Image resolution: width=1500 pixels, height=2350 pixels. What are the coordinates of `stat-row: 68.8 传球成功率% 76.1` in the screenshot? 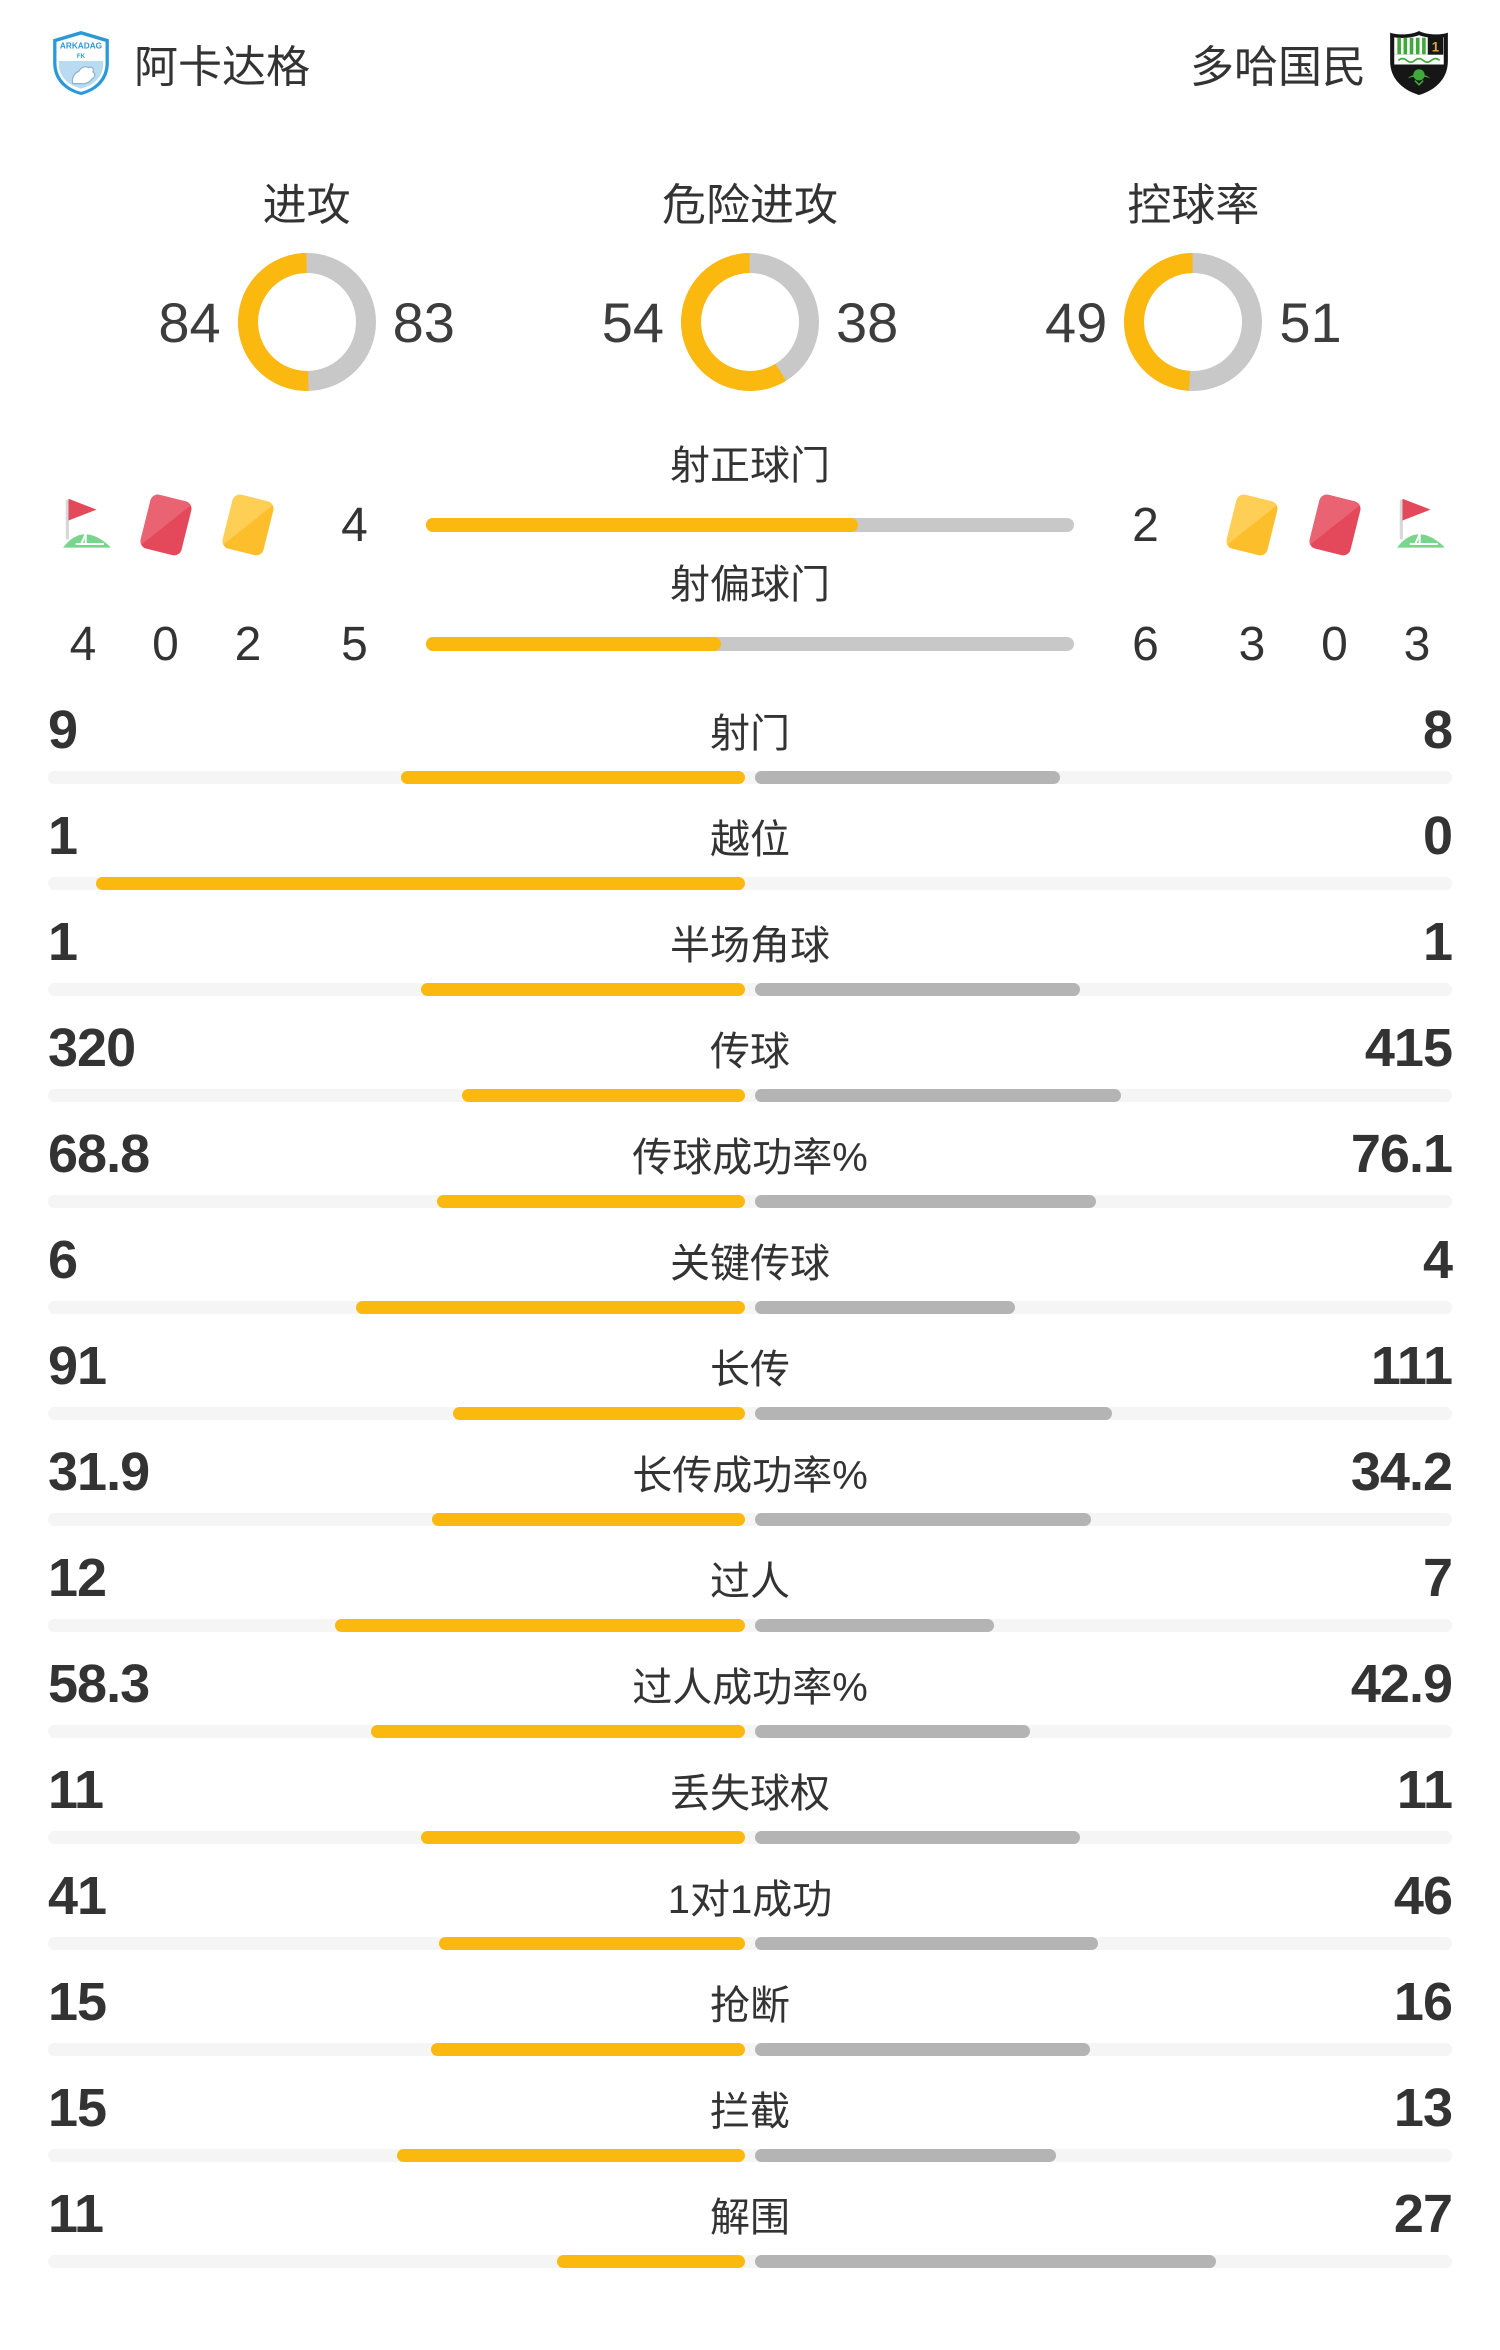 It's located at (750, 1163).